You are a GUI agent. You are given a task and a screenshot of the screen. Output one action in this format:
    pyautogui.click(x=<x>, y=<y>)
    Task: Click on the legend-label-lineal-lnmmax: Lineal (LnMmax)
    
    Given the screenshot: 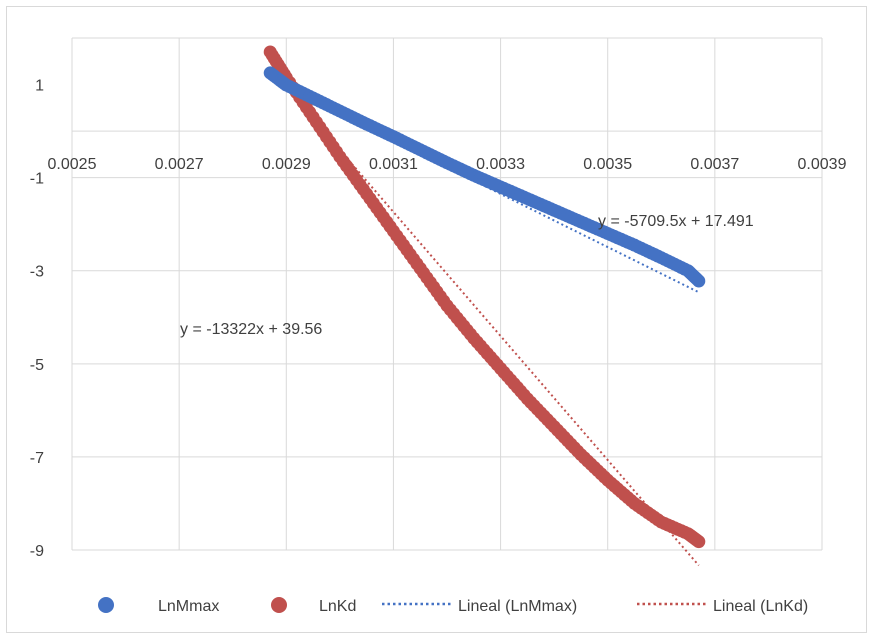 What is the action you would take?
    pyautogui.click(x=517, y=606)
    